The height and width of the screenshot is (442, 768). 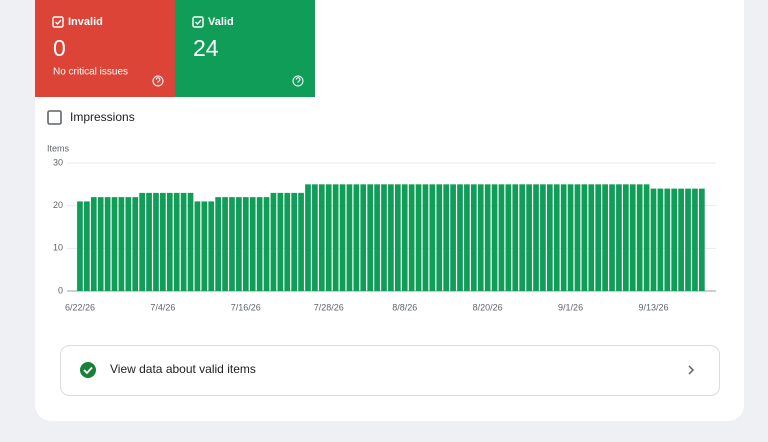 I want to click on x-tick-label: 7/28/26, so click(x=329, y=307).